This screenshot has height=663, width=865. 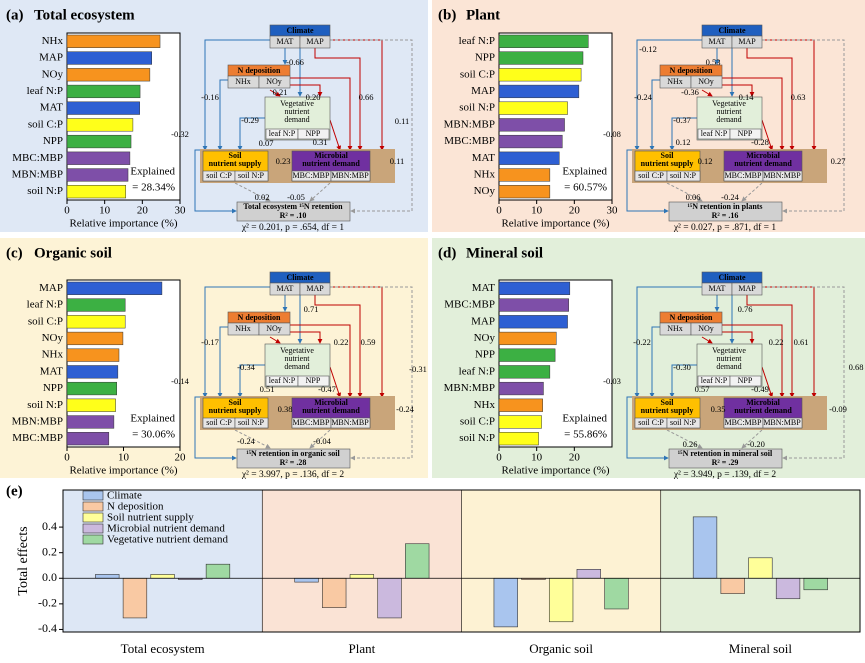 What do you see at coordinates (153, 435) in the screenshot?
I see `explained-value: = 30.06%` at bounding box center [153, 435].